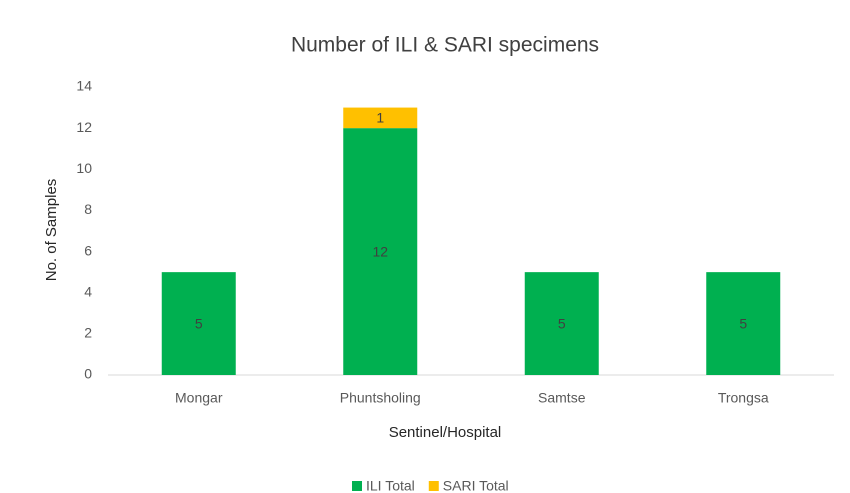 This screenshot has width=850, height=493. What do you see at coordinates (88, 250) in the screenshot?
I see `y-tick-label: 6` at bounding box center [88, 250].